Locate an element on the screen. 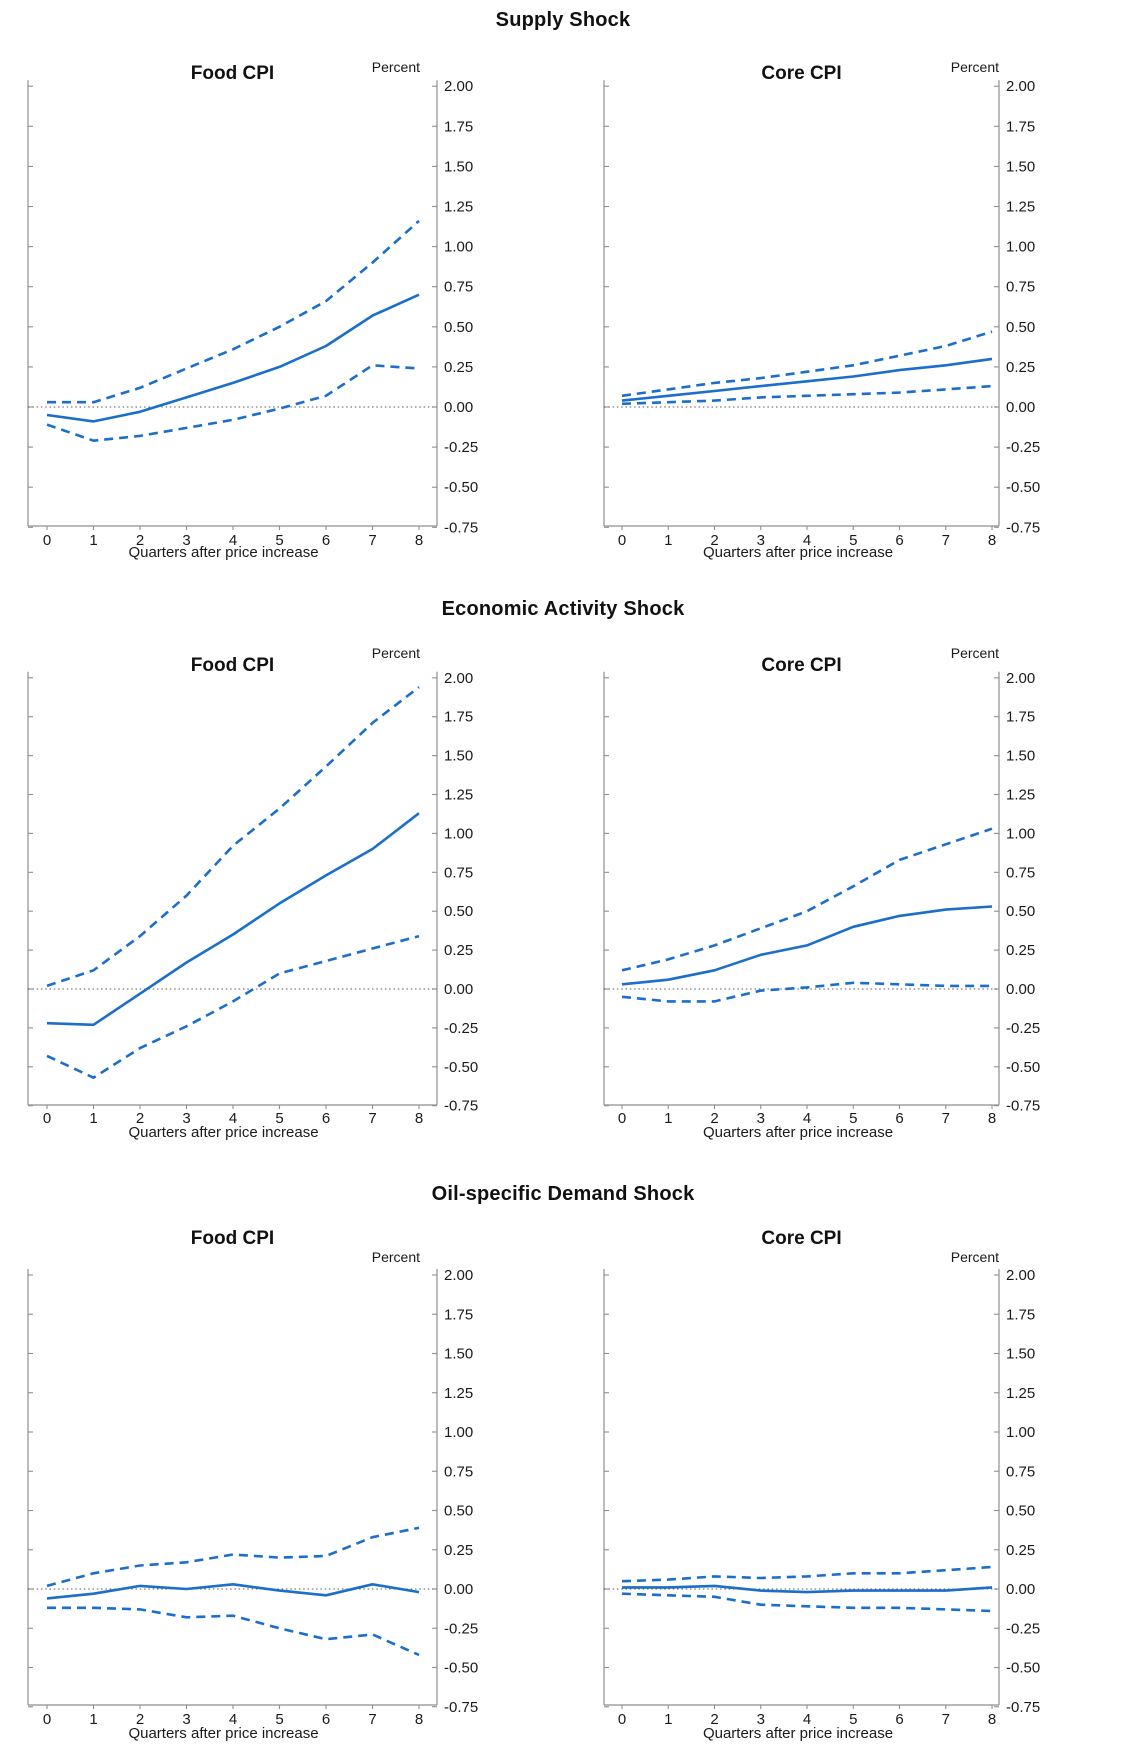  section-title-economic-activity-shock: Economic Activity Shock is located at coordinates (563, 609).